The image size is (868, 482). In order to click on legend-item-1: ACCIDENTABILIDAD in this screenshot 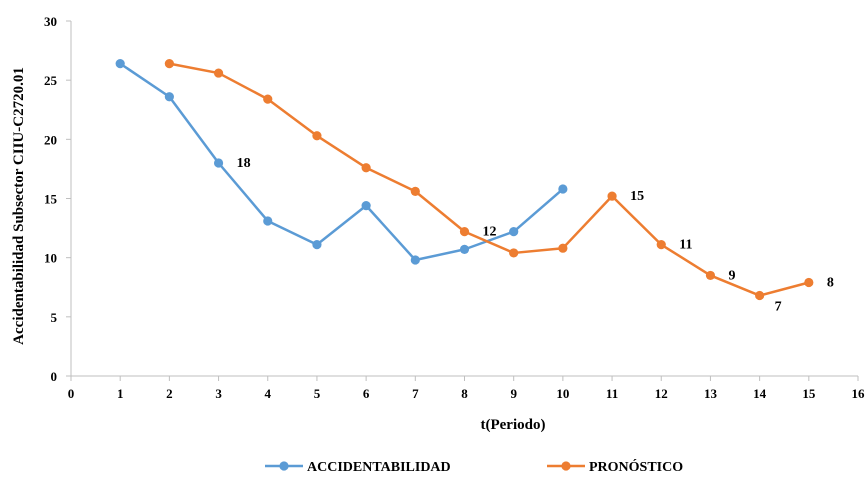, I will do `click(358, 467)`.